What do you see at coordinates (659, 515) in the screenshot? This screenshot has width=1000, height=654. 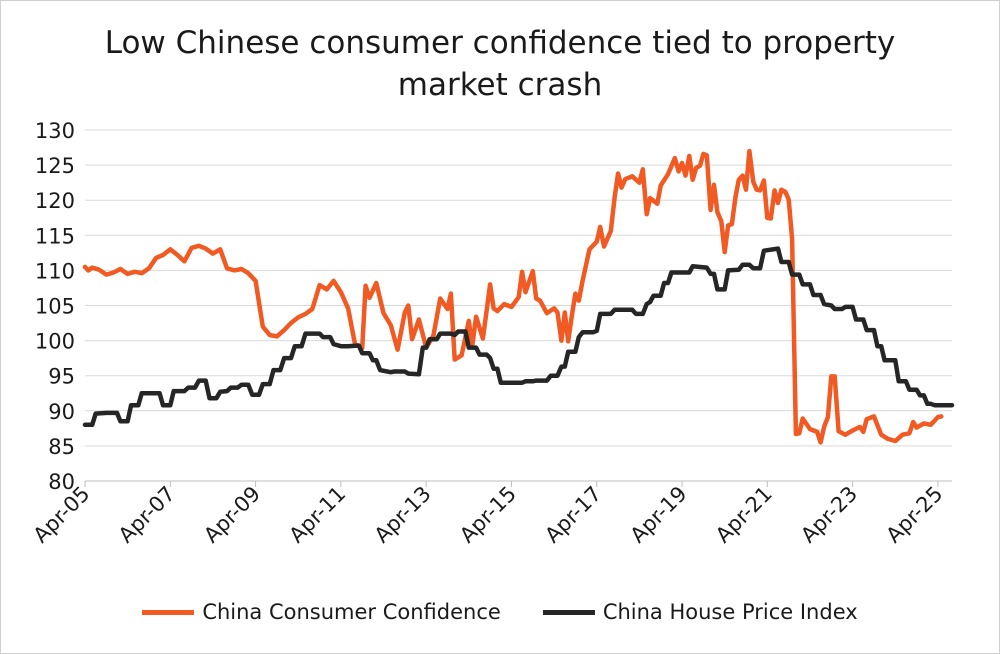 I see `x-tick-label: Apr-19` at bounding box center [659, 515].